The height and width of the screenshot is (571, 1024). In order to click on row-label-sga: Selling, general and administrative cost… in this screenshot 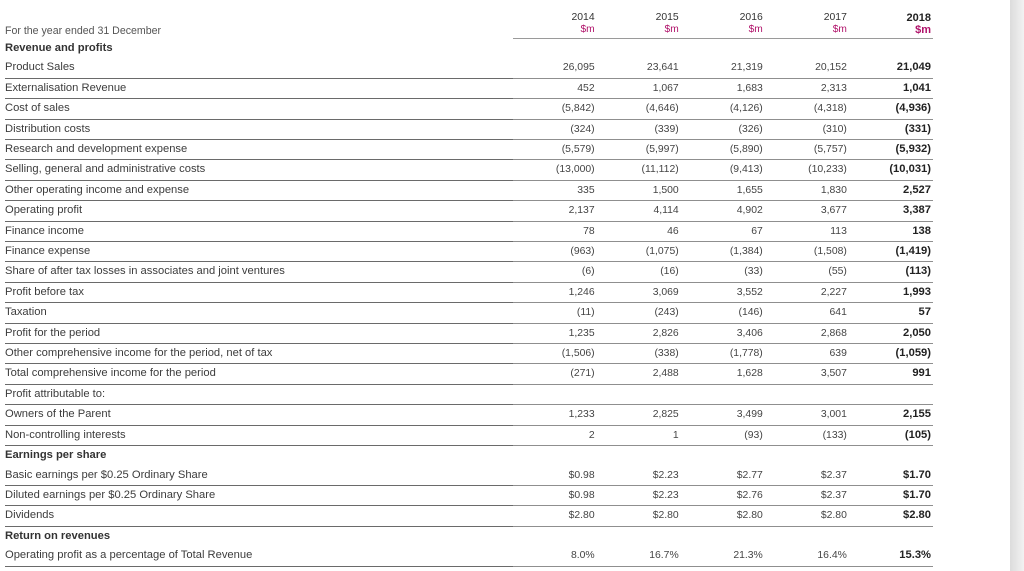, I will do `click(259, 170)`.